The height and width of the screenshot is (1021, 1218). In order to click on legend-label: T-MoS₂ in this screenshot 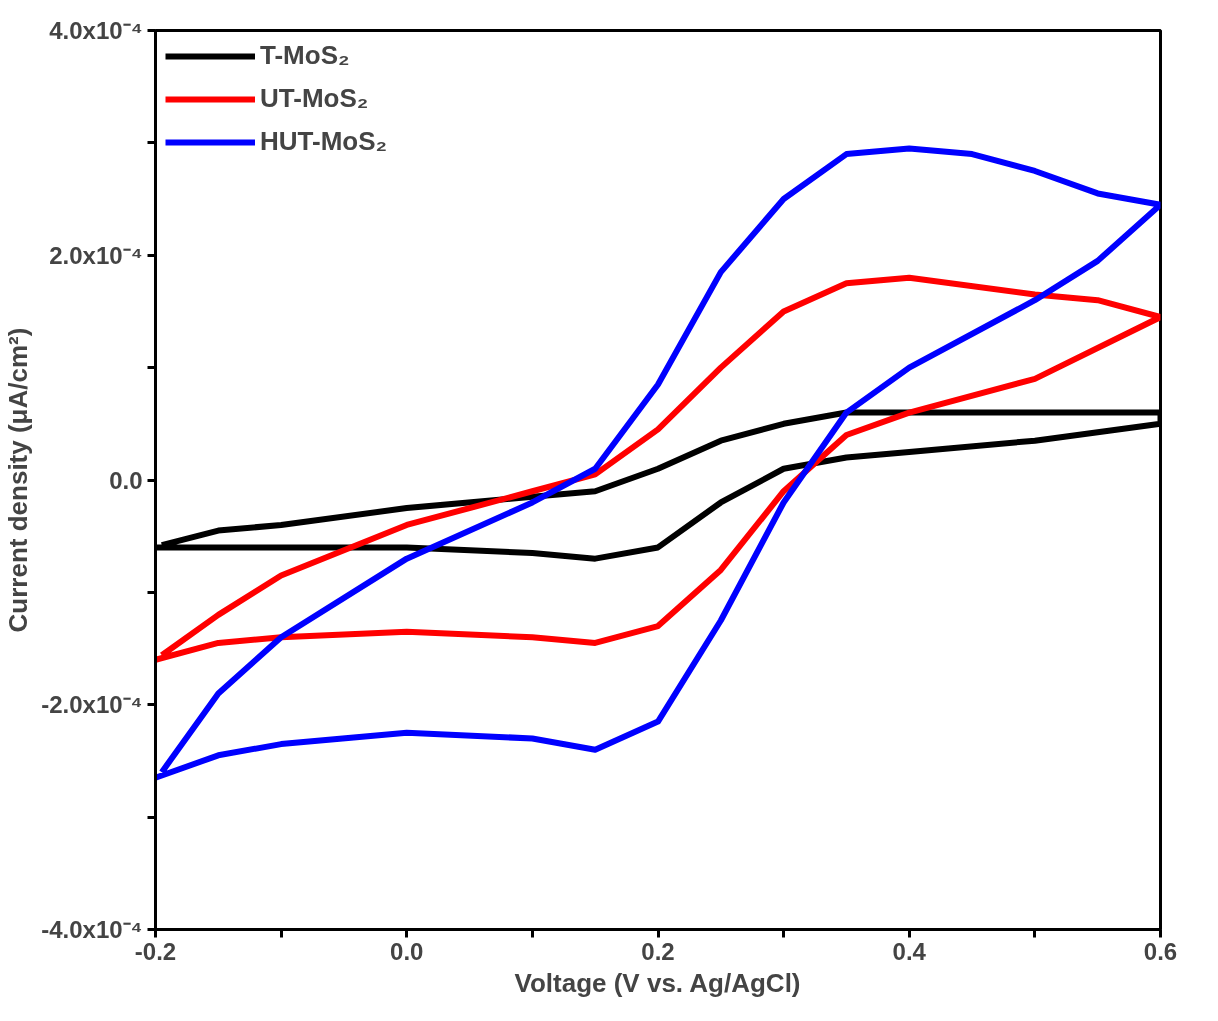, I will do `click(305, 55)`.